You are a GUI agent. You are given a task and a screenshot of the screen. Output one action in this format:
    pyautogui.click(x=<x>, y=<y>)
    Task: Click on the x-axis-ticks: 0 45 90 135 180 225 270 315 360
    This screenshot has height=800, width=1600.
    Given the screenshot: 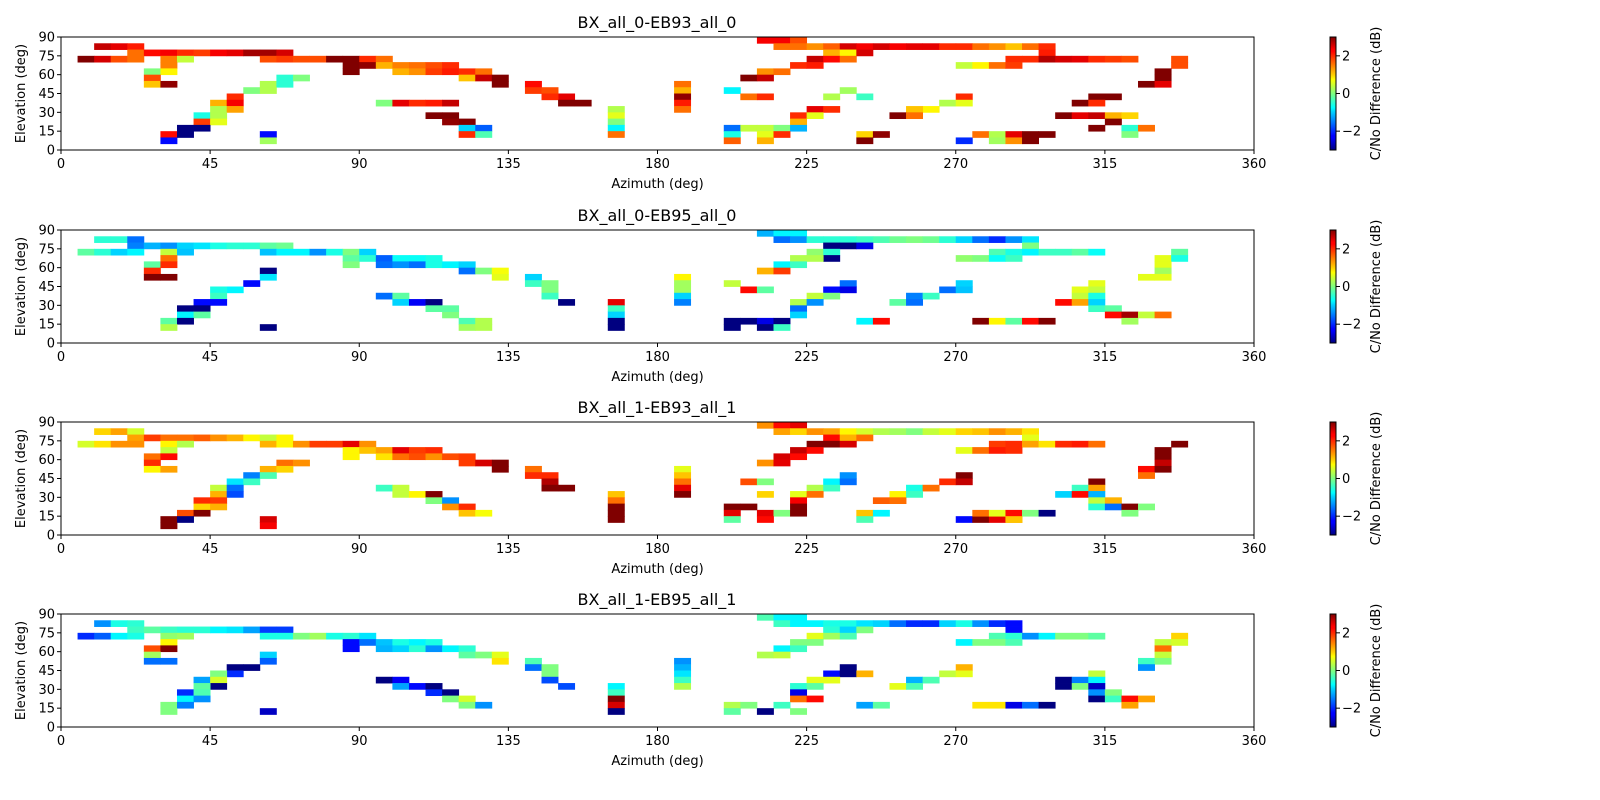 What is the action you would take?
    pyautogui.click(x=661, y=738)
    